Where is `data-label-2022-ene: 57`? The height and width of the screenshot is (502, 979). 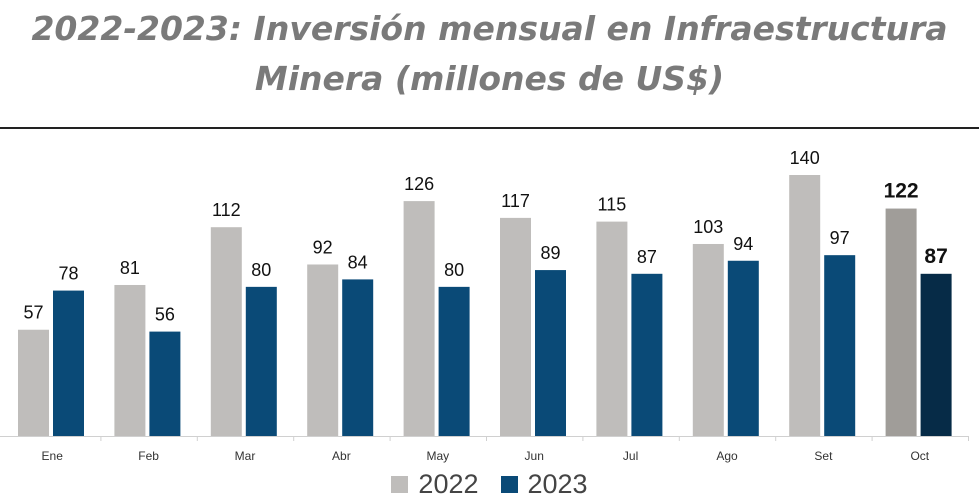
data-label-2022-ene: 57 is located at coordinates (33, 313).